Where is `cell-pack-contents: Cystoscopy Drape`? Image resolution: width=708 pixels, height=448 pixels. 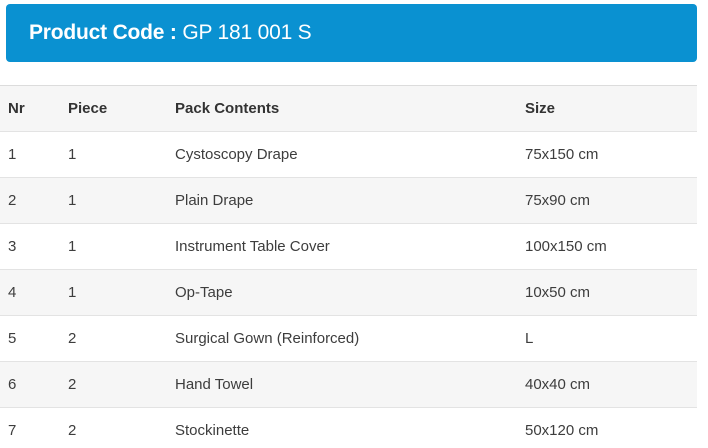 cell-pack-contents: Cystoscopy Drape is located at coordinates (342, 154).